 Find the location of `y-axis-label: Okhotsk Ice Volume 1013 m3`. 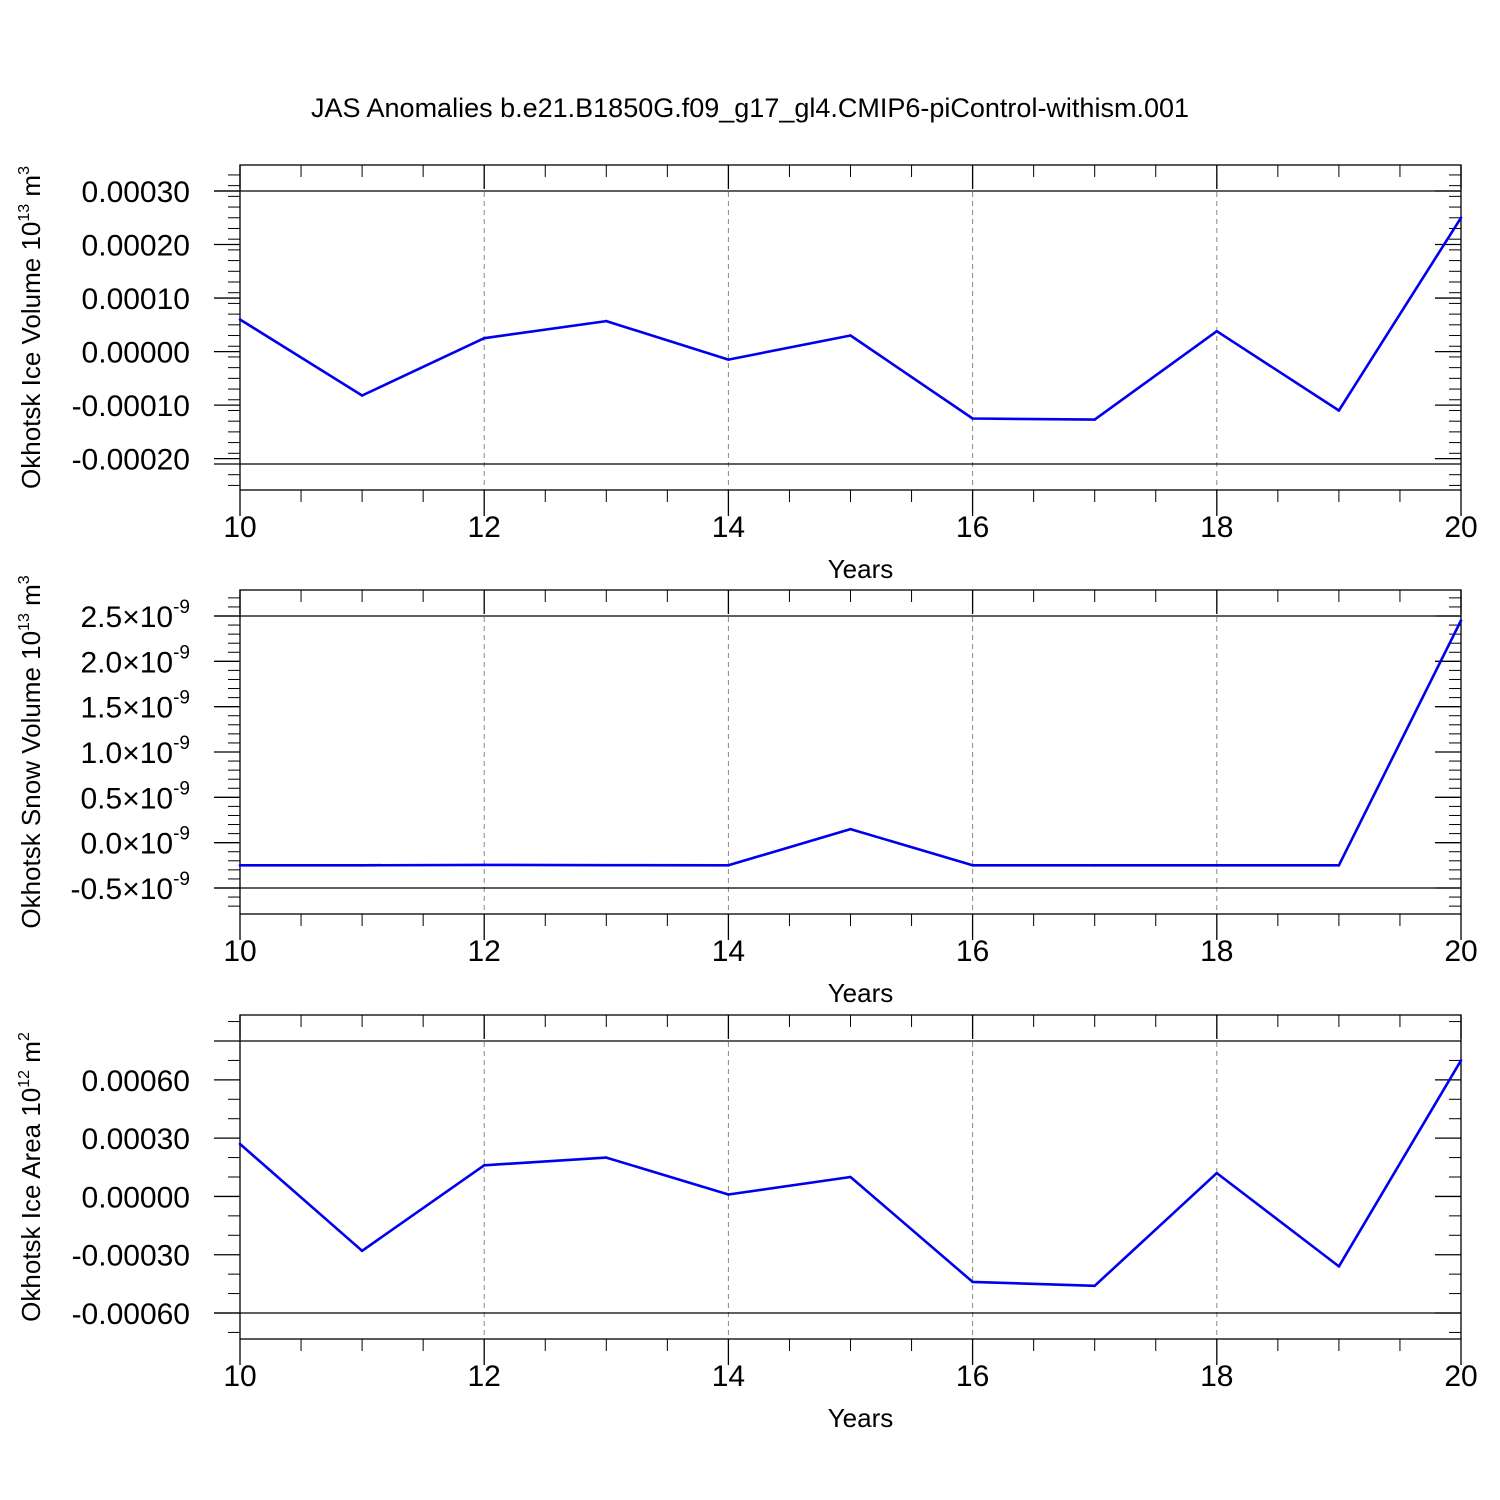

y-axis-label: Okhotsk Ice Volume 1013 m3 is located at coordinates (31, 327).